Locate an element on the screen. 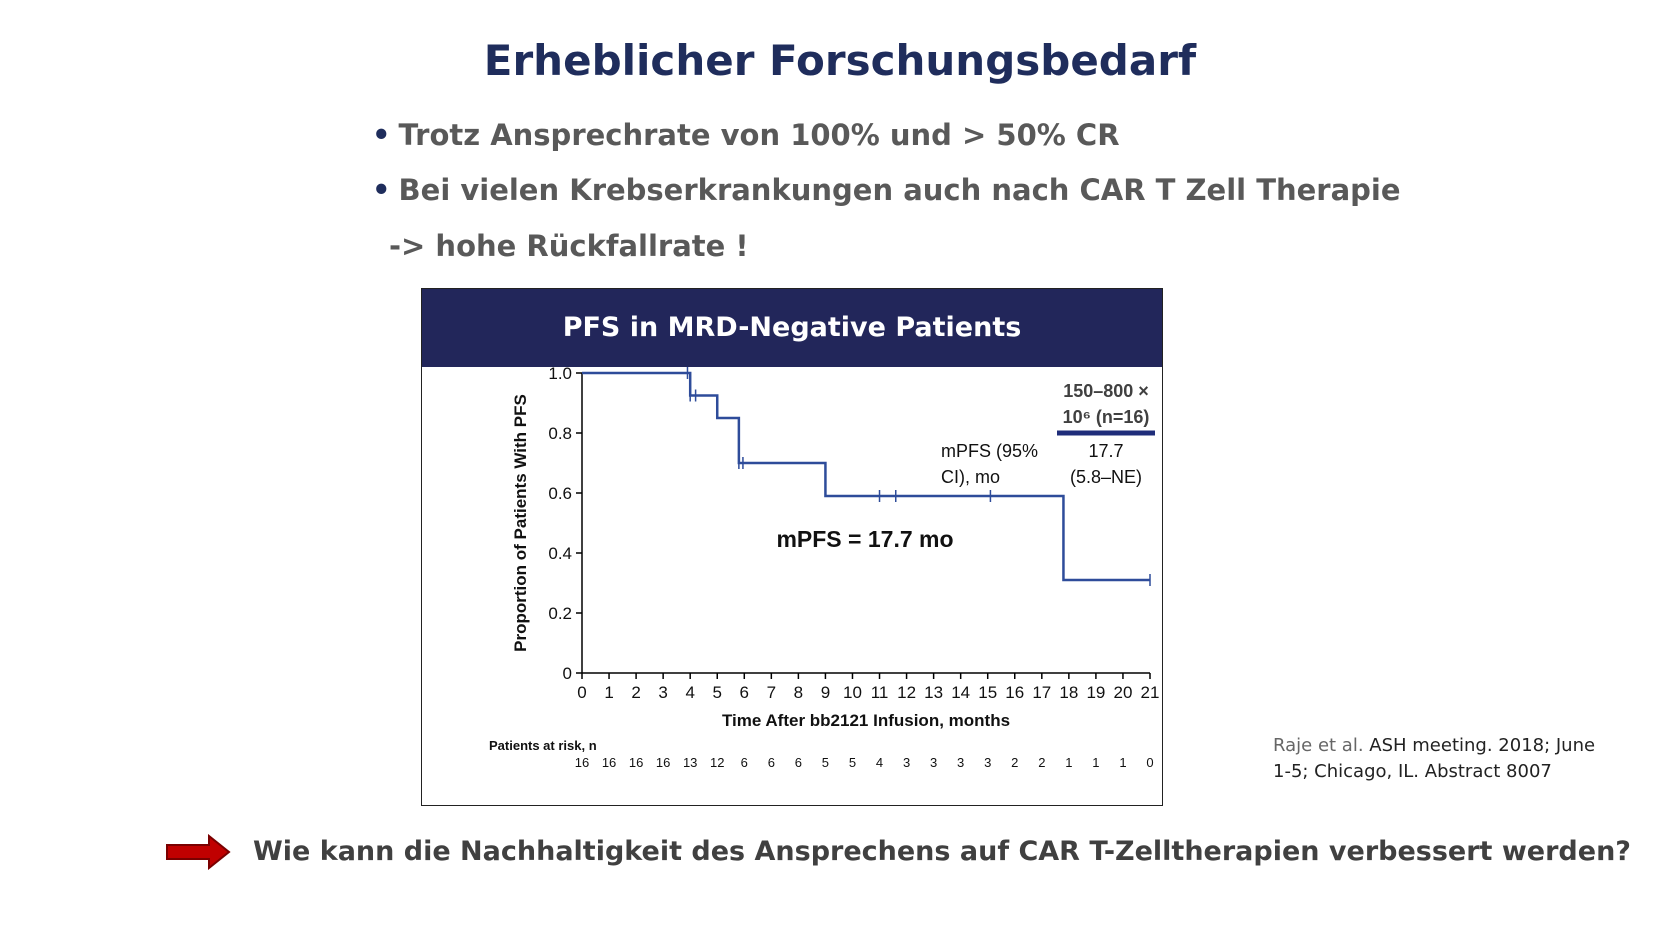 This screenshot has height=945, width=1680. risk-table-label: Patients at risk, n is located at coordinates (543, 745).